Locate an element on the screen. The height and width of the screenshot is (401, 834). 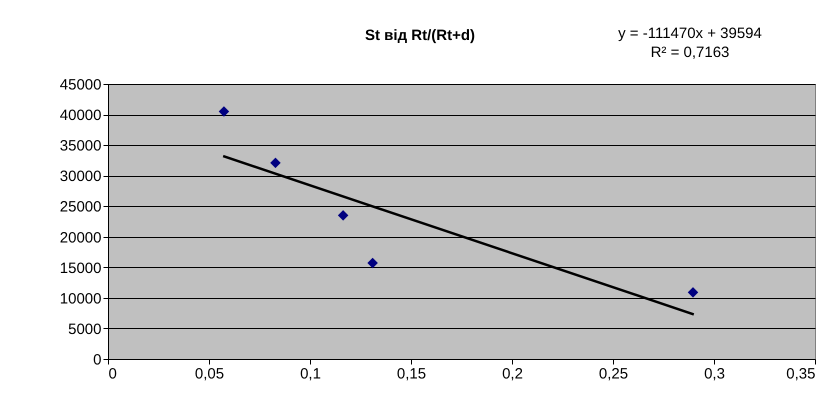
text: R² = 0,7163 is located at coordinates (690, 52).